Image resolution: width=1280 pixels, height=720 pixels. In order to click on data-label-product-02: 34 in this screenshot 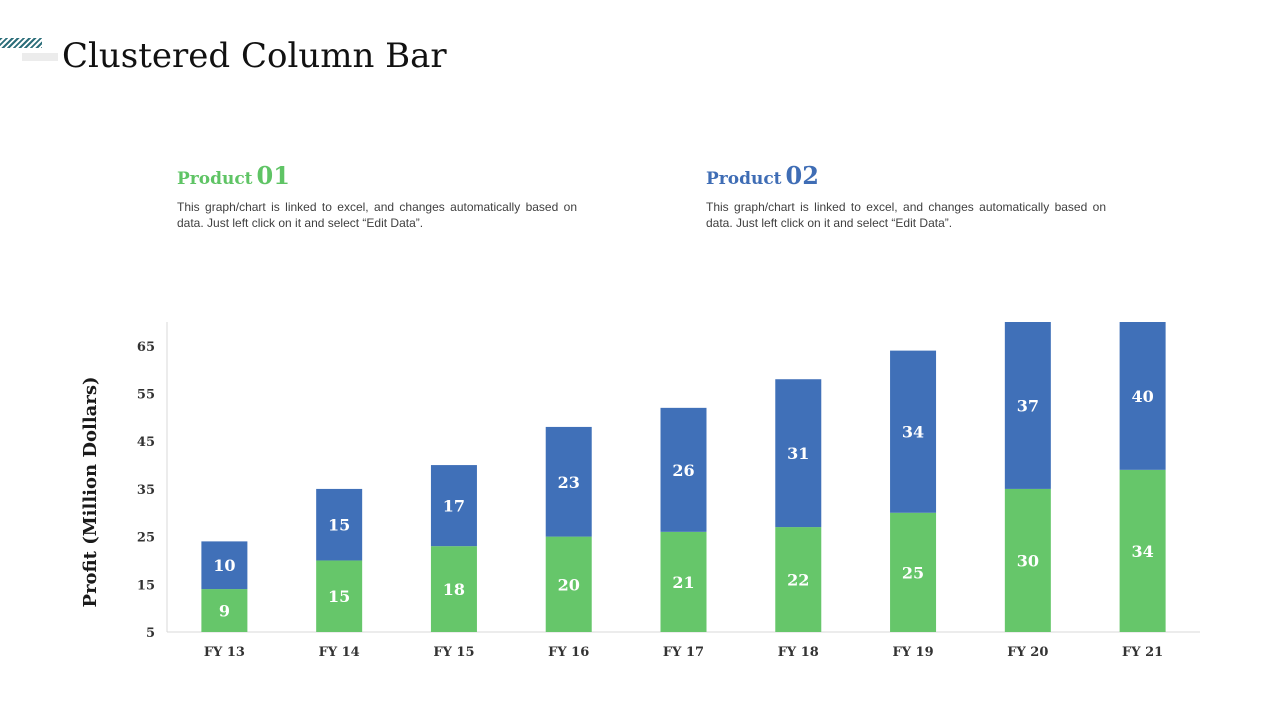, I will do `click(913, 432)`.